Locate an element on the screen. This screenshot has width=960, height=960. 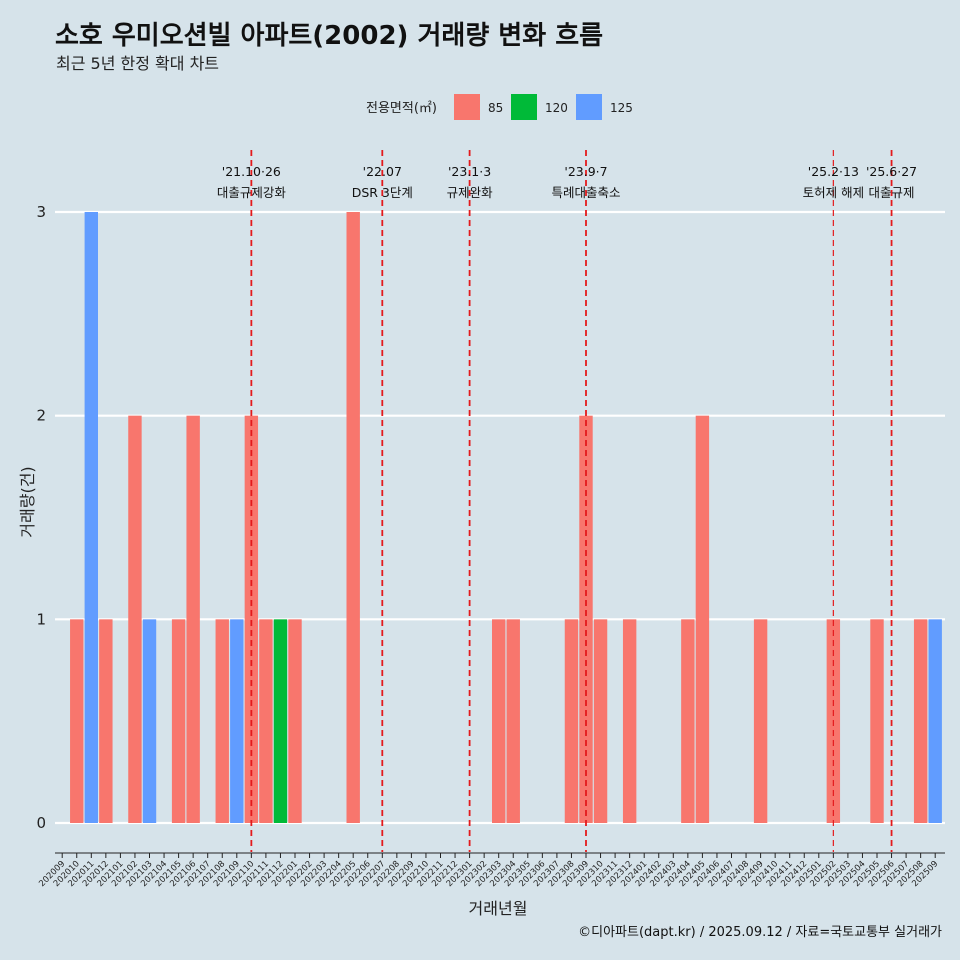
event-date-202506: '25.6·27 is located at coordinates (891, 171).